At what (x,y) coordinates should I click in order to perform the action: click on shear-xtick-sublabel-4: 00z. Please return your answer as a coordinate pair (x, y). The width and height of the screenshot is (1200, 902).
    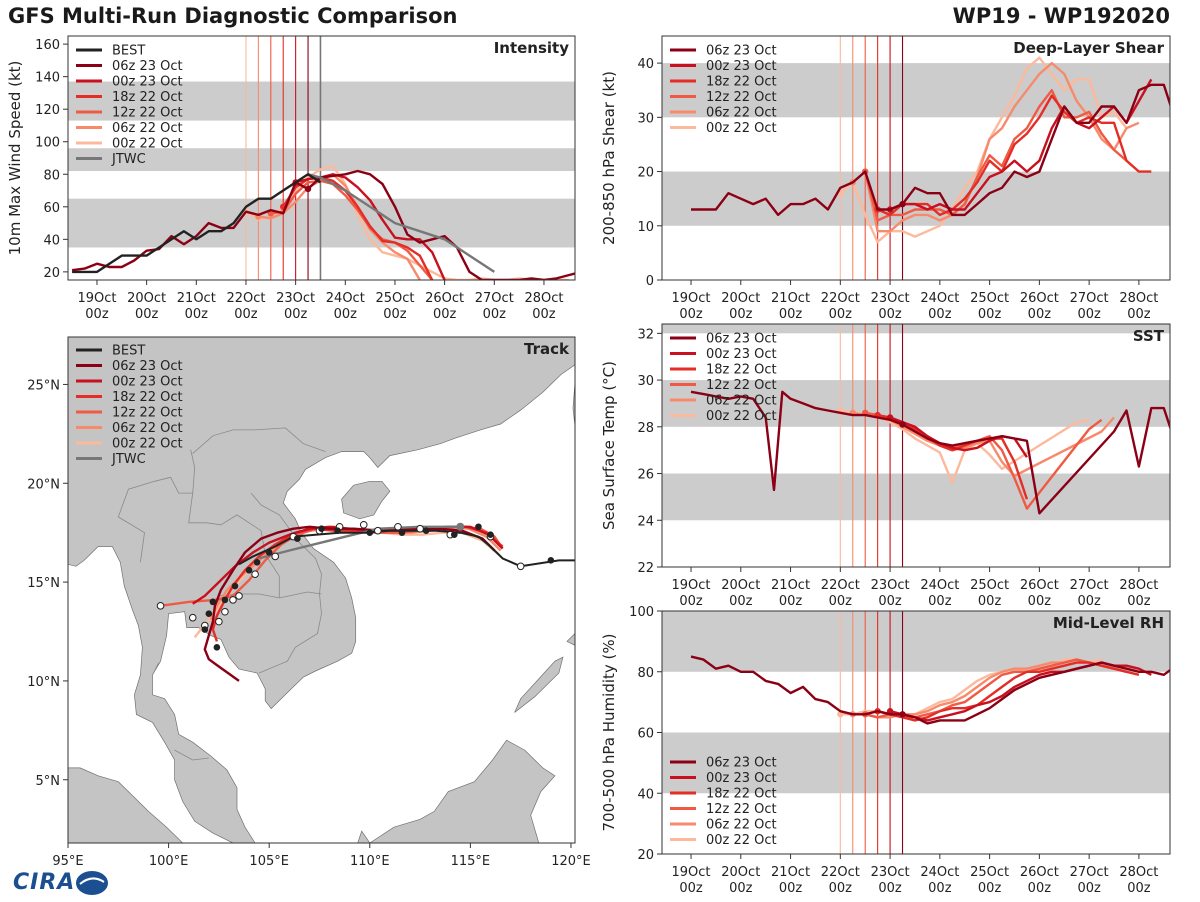
    Looking at the image, I should click on (890, 314).